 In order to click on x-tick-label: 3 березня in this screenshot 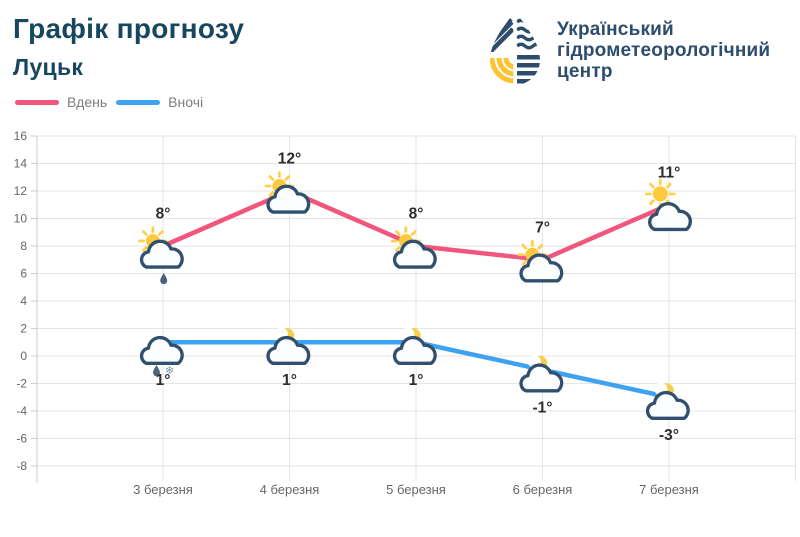, I will do `click(163, 489)`.